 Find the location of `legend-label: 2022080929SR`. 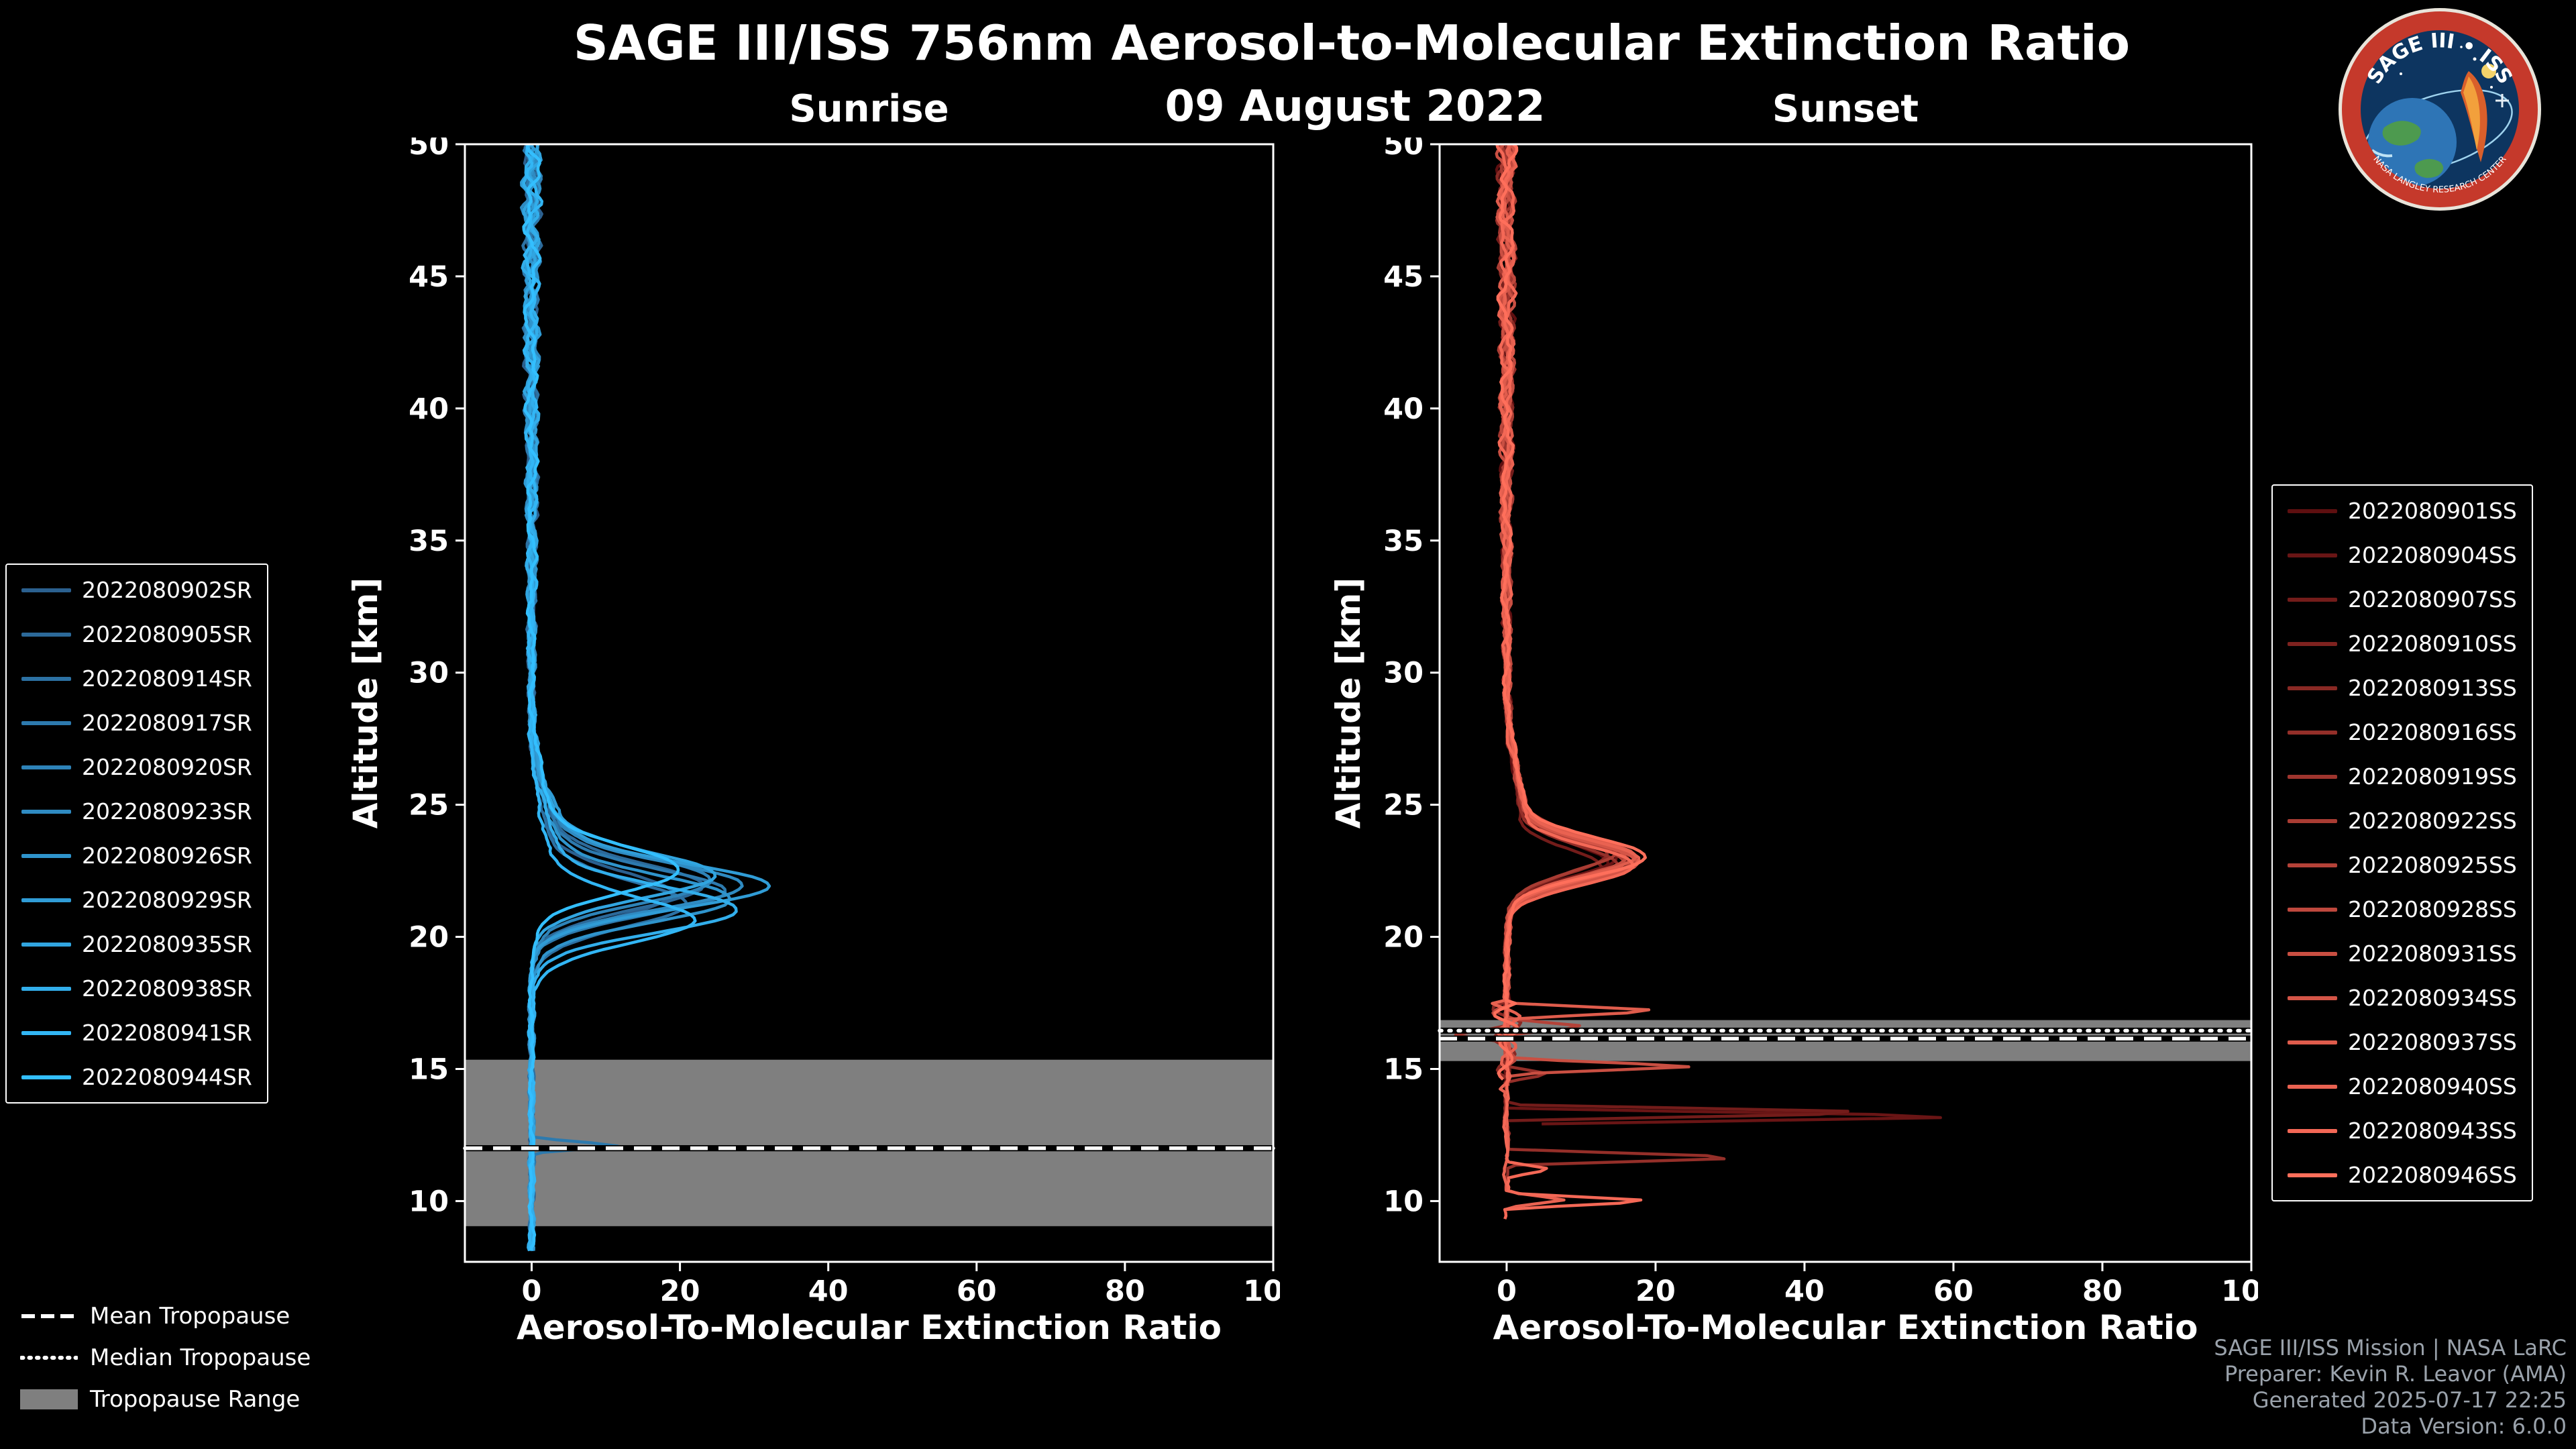

legend-label: 2022080929SR is located at coordinates (167, 900).